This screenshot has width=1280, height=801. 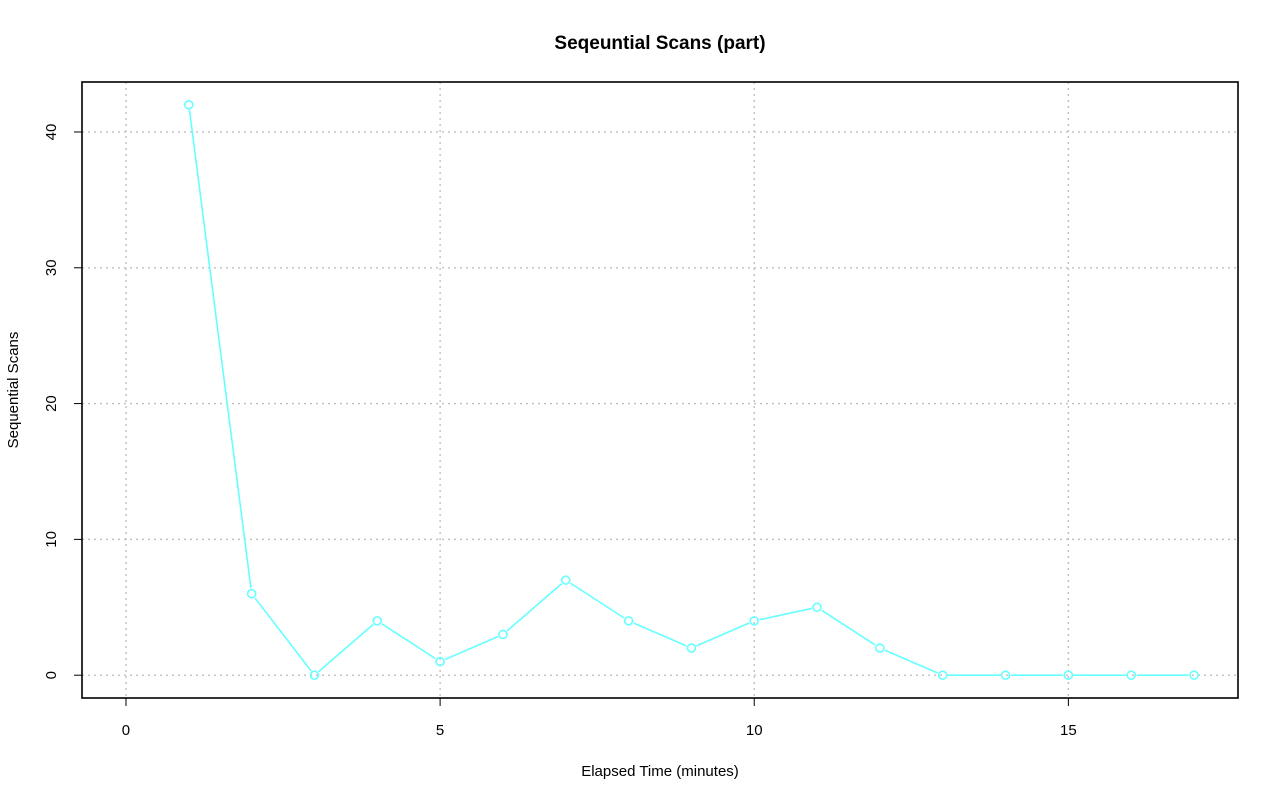 I want to click on y-tick-label: 10, so click(x=51, y=539).